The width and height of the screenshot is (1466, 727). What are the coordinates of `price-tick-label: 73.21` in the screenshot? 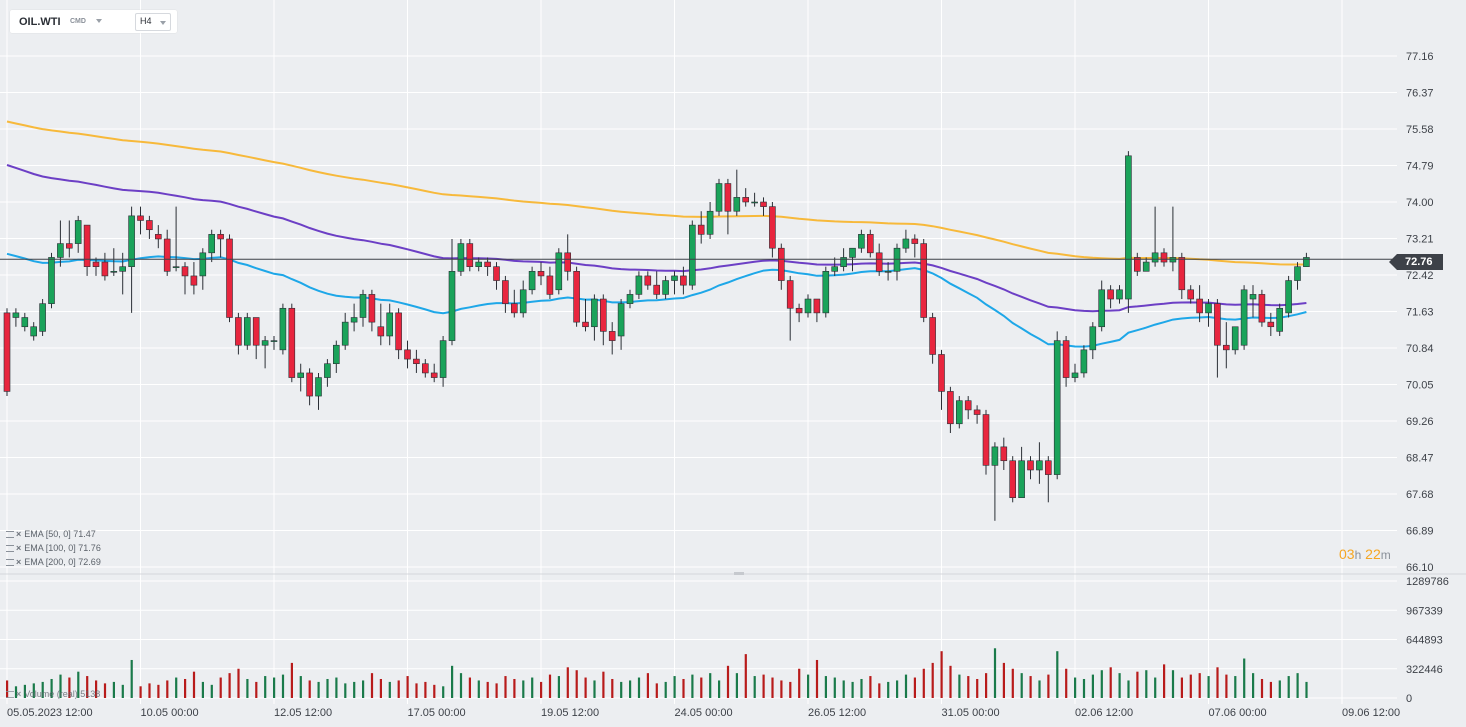 It's located at (1420, 240).